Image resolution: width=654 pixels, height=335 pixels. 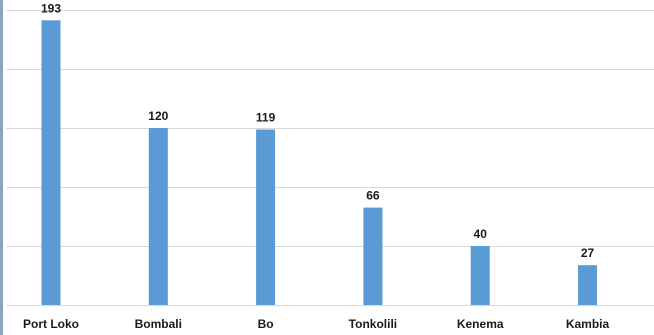 What do you see at coordinates (480, 324) in the screenshot?
I see `category-label: Kenema` at bounding box center [480, 324].